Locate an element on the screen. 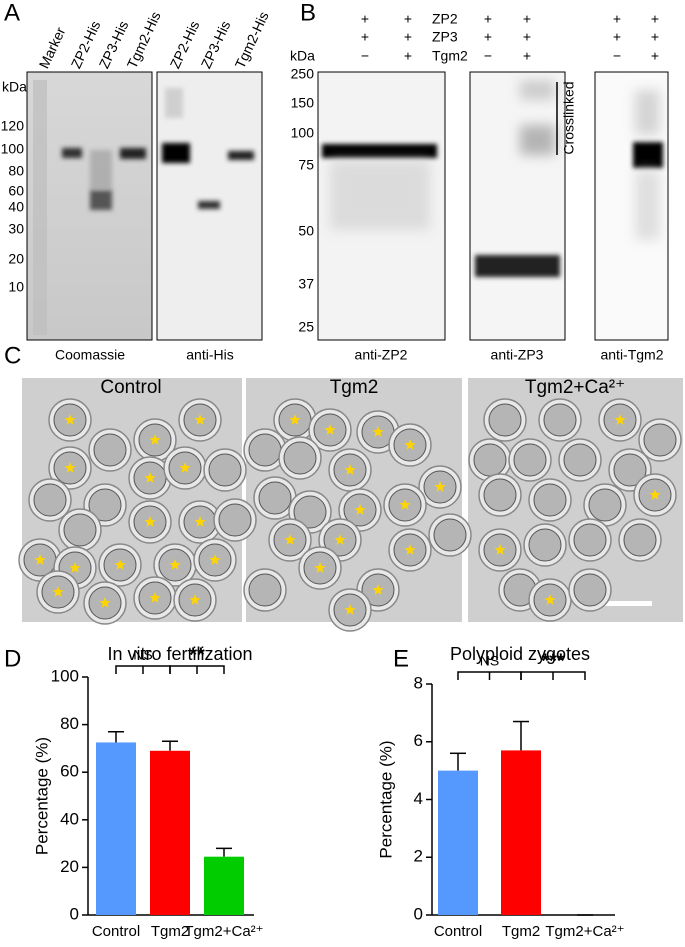 The width and height of the screenshot is (685, 947). group-title: Tgm2+Ca²⁺ is located at coordinates (575, 387).